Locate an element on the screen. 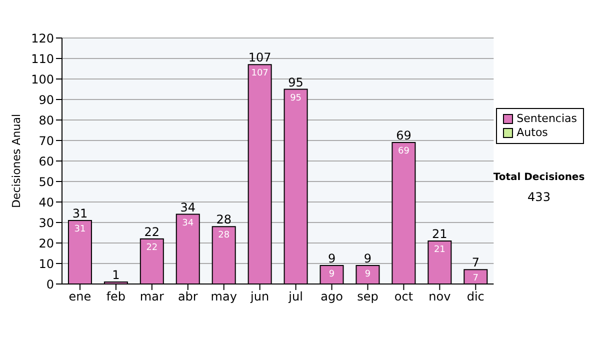  total-label: 7 is located at coordinates (476, 263).